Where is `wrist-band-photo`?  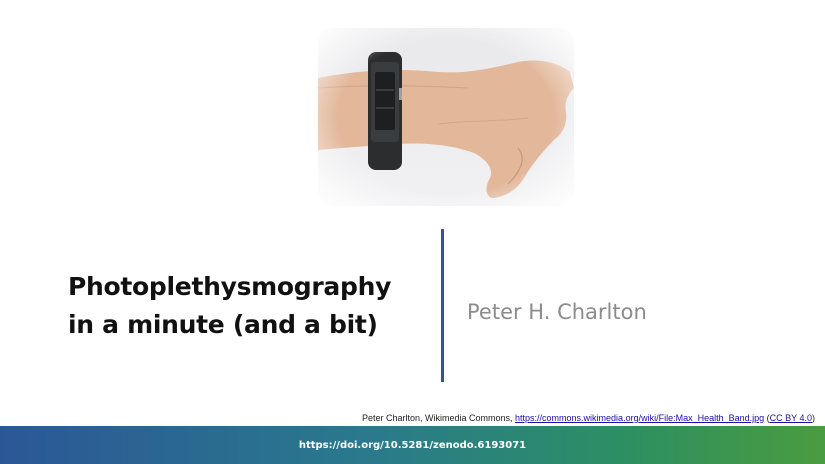 wrist-band-photo is located at coordinates (446, 117).